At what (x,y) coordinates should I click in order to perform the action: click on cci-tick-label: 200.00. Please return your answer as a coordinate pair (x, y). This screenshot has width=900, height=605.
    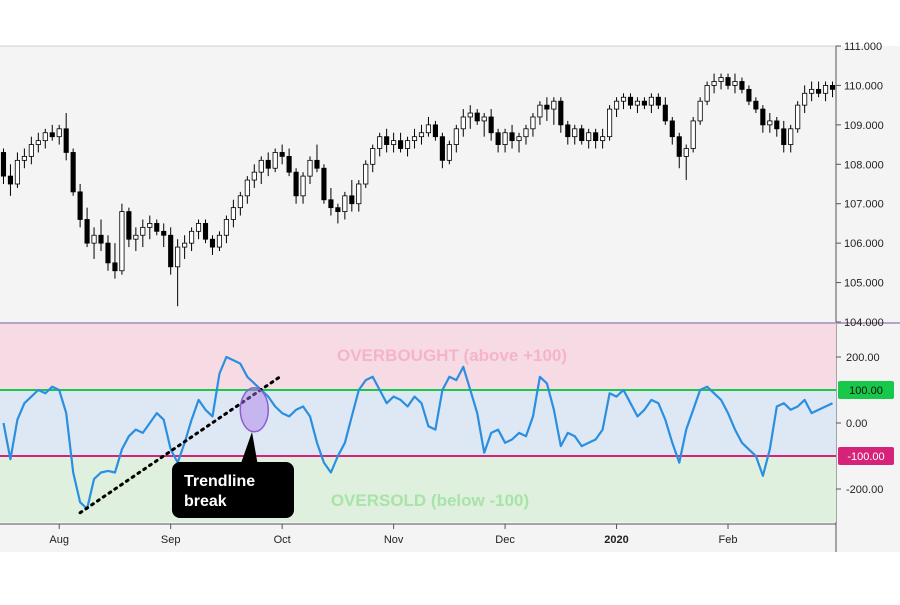
    Looking at the image, I should click on (863, 358).